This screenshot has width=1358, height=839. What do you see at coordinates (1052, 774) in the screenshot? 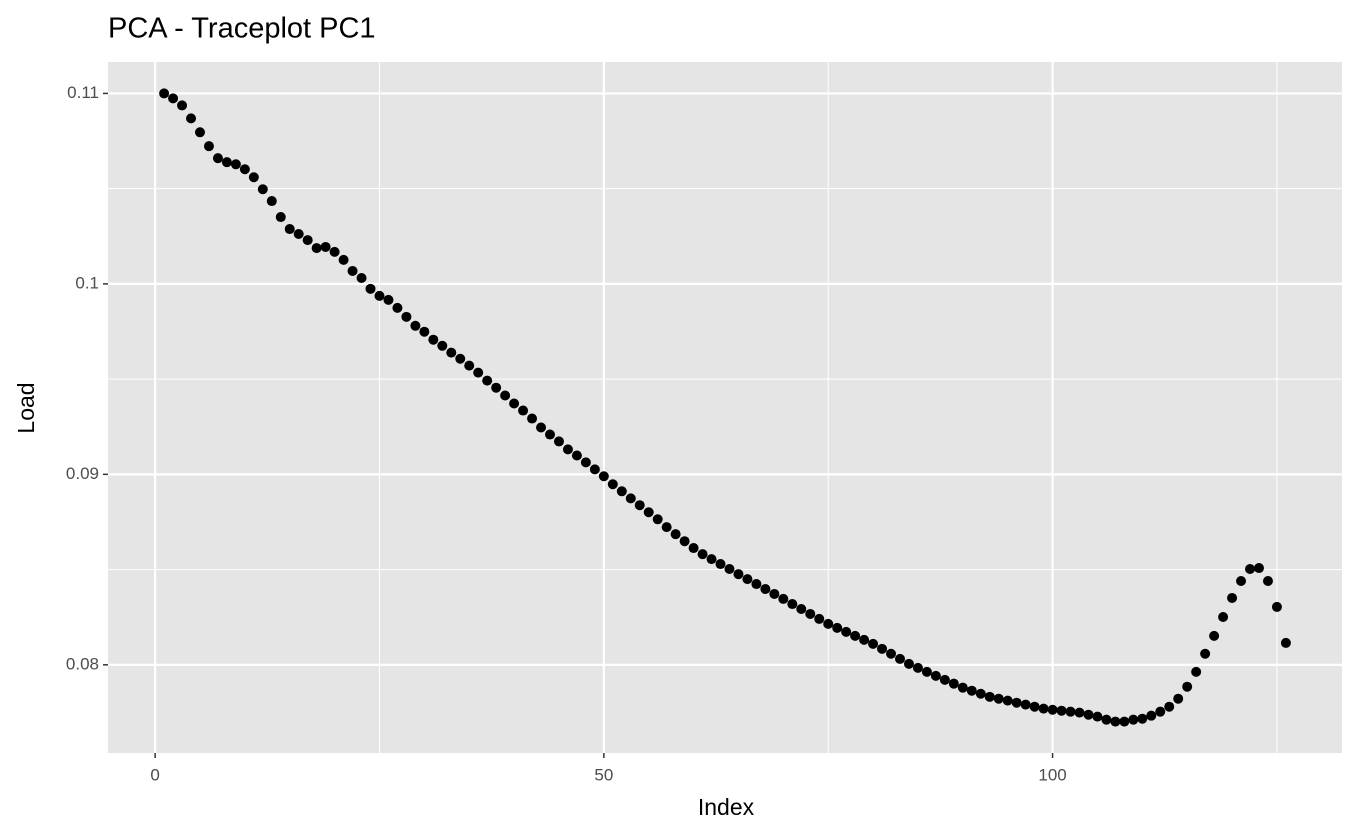
I see `x-tick-label: 100` at bounding box center [1052, 774].